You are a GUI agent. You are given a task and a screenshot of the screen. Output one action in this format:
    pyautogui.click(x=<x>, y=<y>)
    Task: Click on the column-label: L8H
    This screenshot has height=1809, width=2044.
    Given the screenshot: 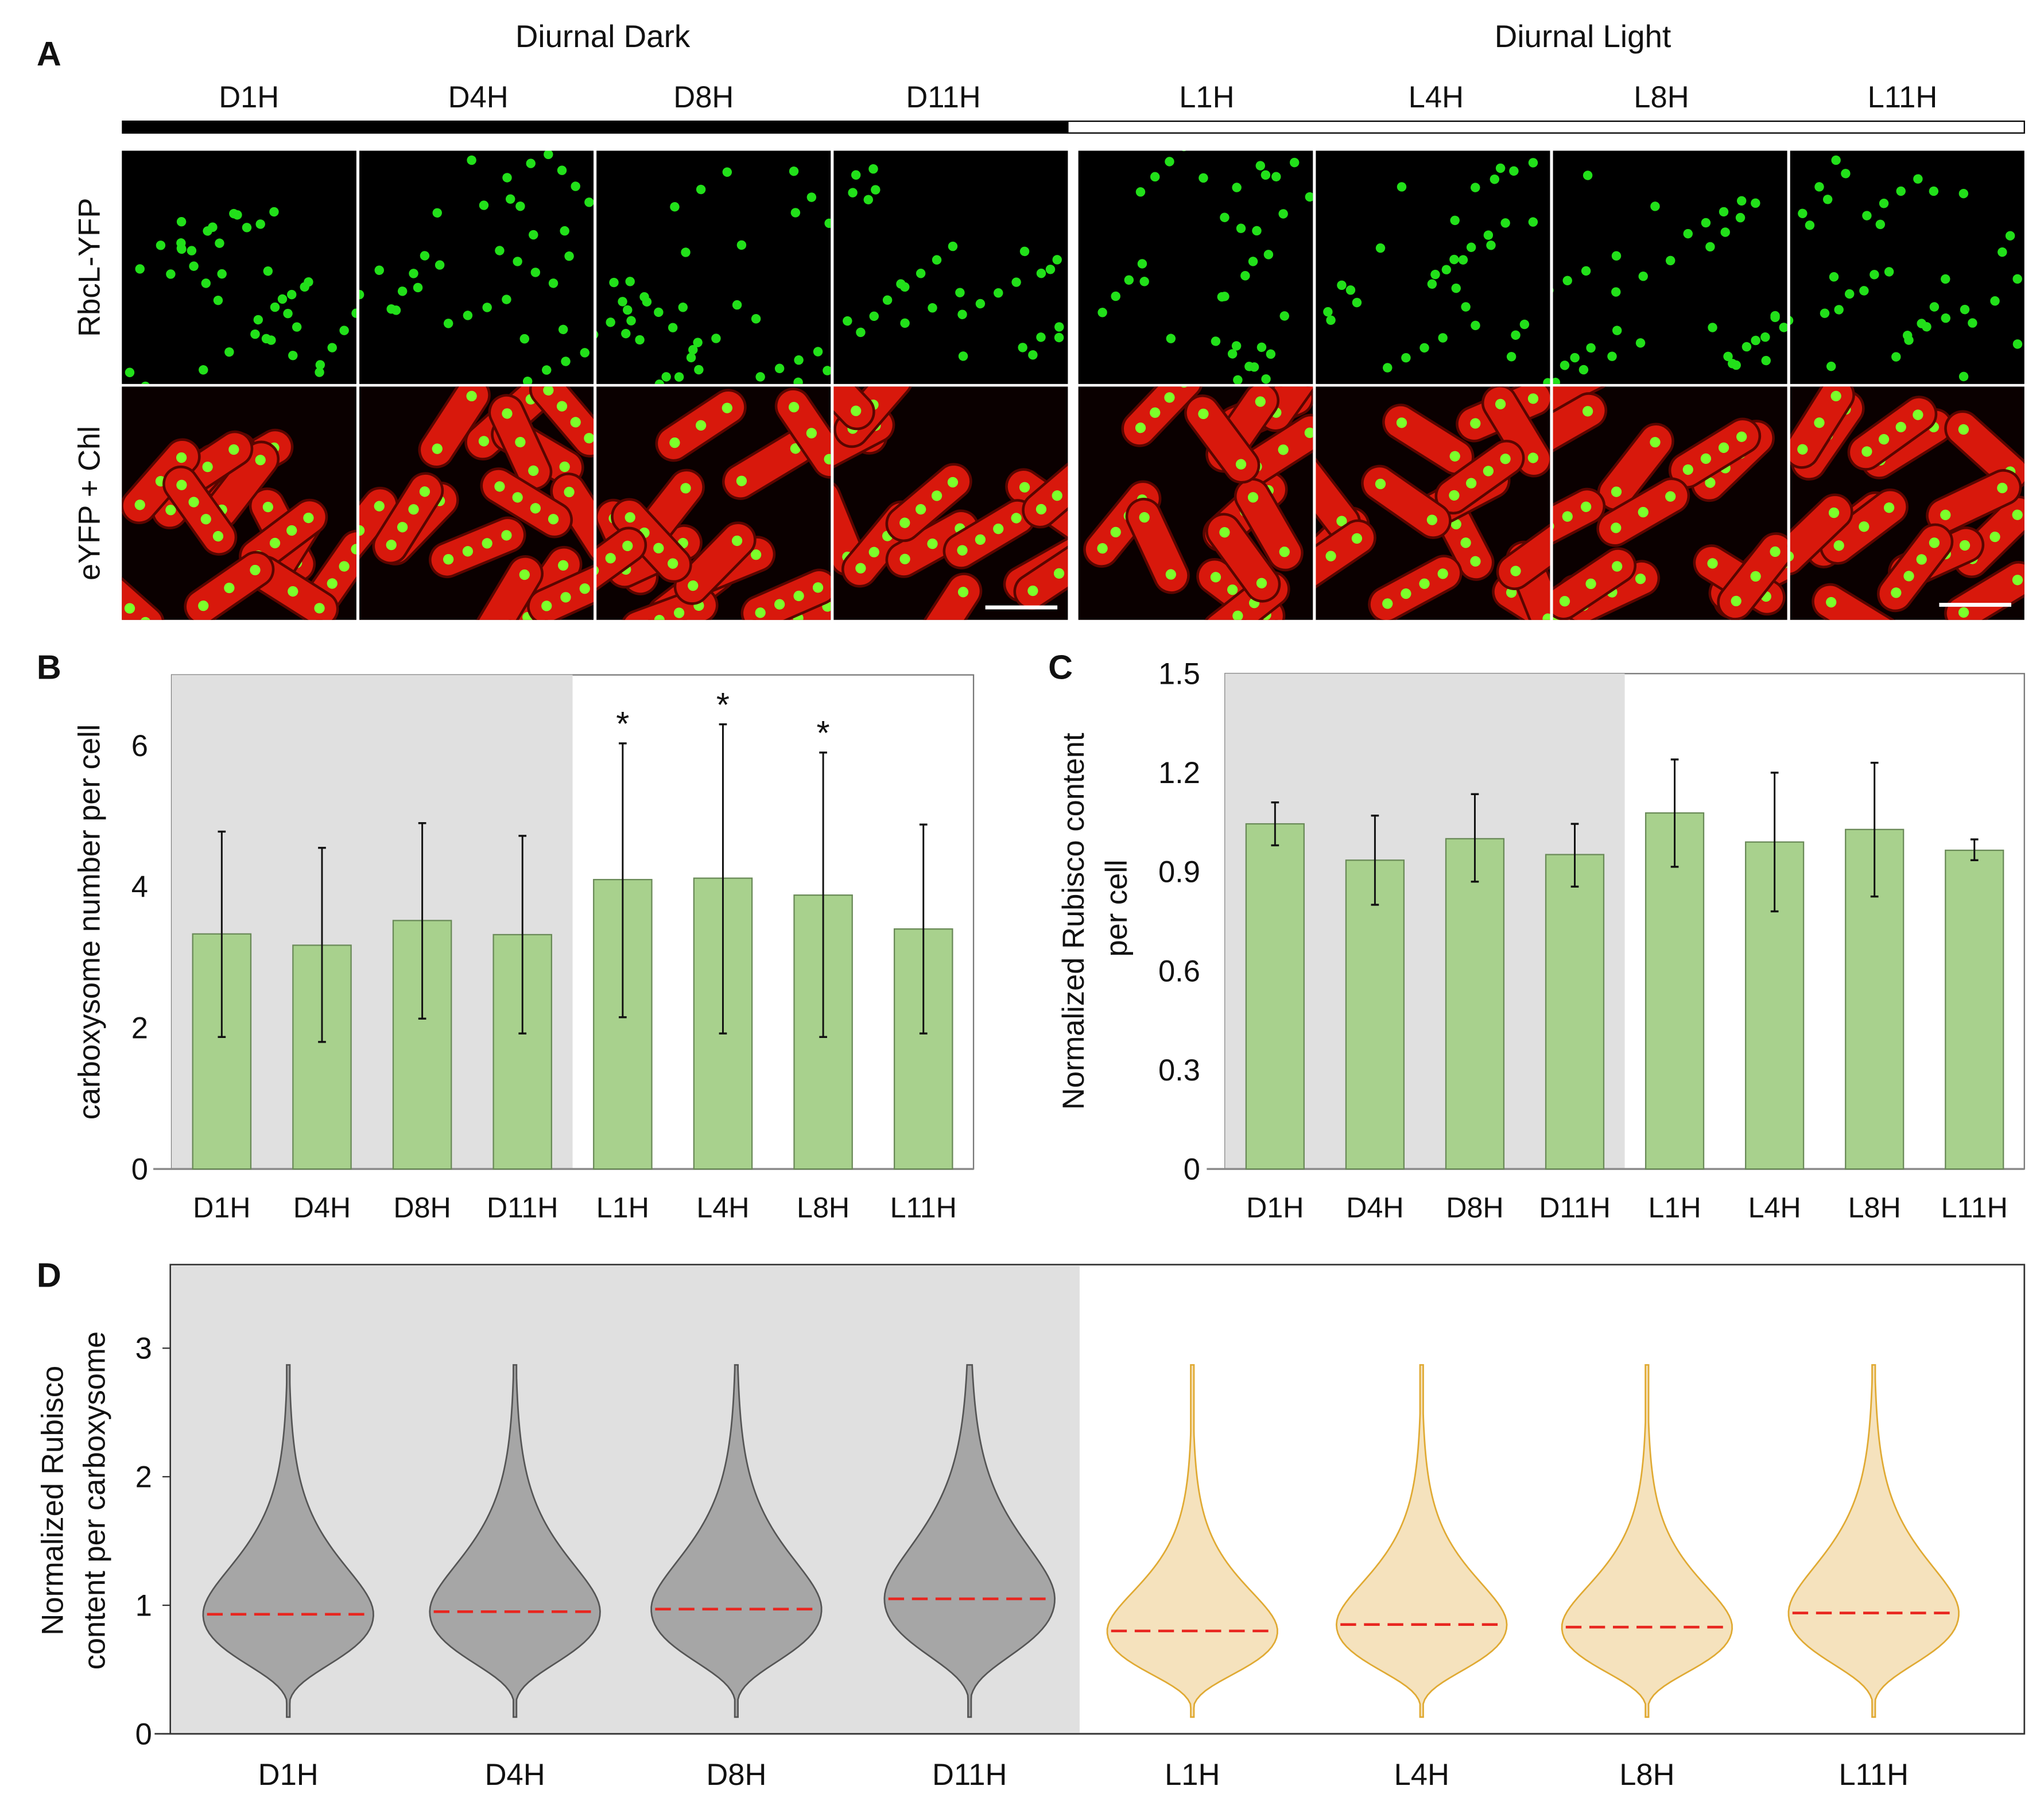 What is the action you would take?
    pyautogui.click(x=1662, y=97)
    